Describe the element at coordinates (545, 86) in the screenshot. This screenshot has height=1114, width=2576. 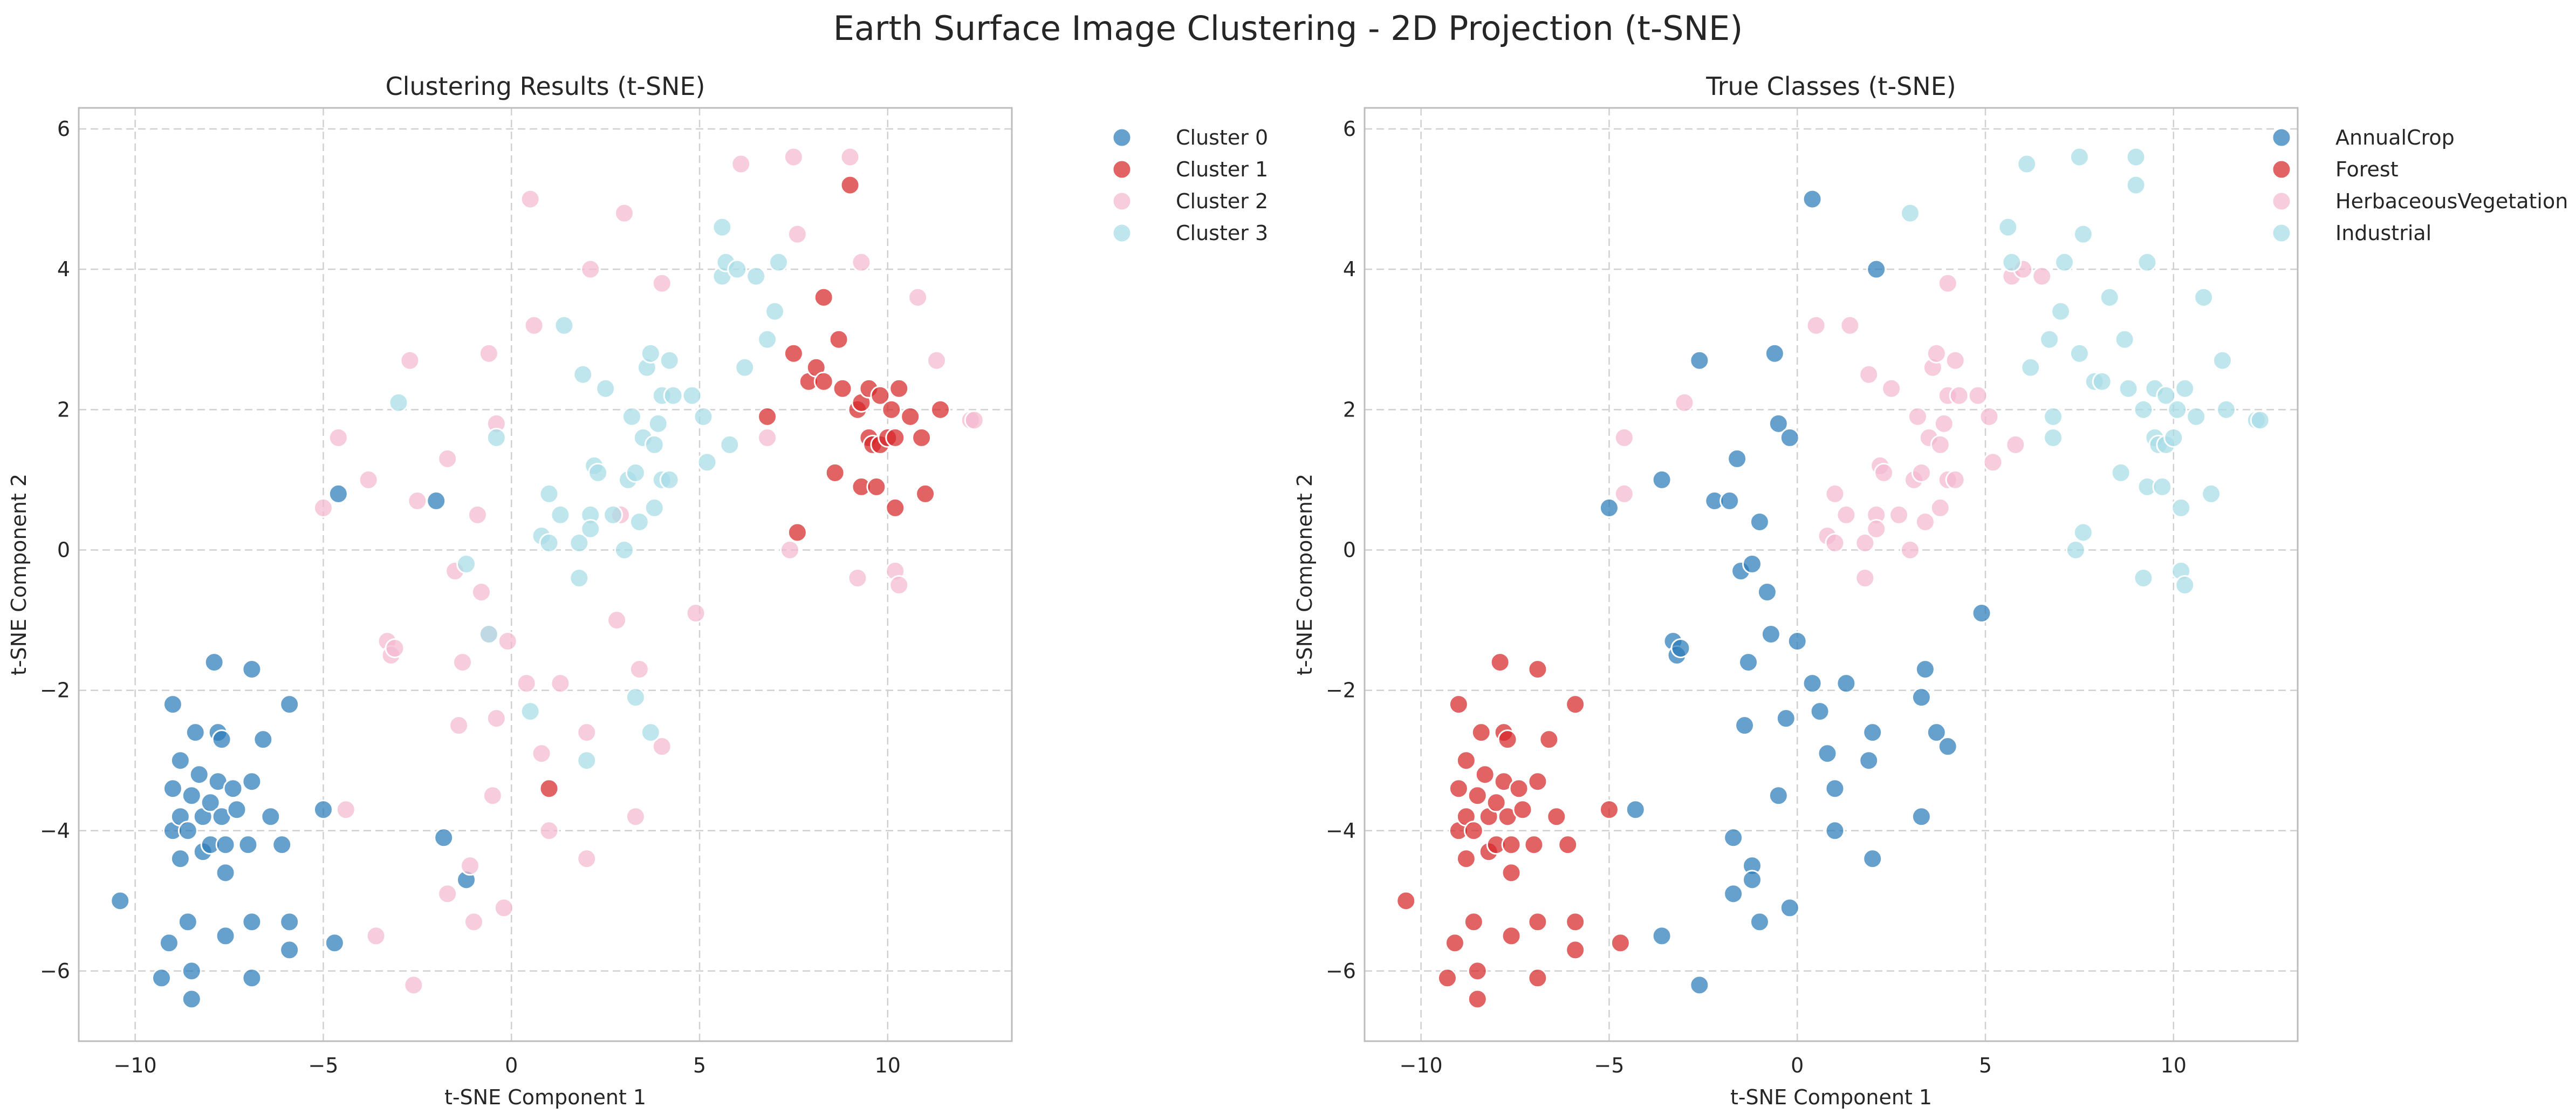
I see `axes-title: Clustering Results (t-SNE)` at that location.